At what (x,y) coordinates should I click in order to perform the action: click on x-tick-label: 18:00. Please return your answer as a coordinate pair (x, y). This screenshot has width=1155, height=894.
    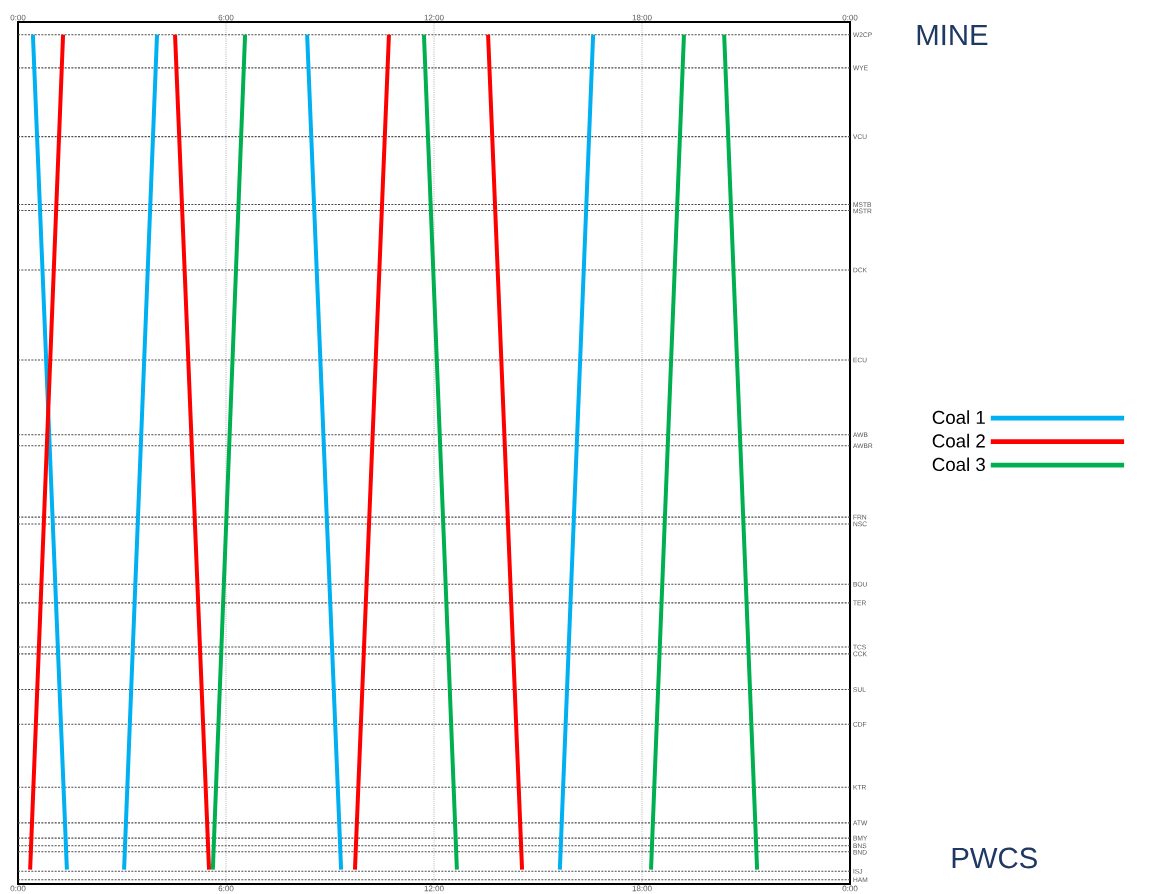
    Looking at the image, I should click on (642, 888).